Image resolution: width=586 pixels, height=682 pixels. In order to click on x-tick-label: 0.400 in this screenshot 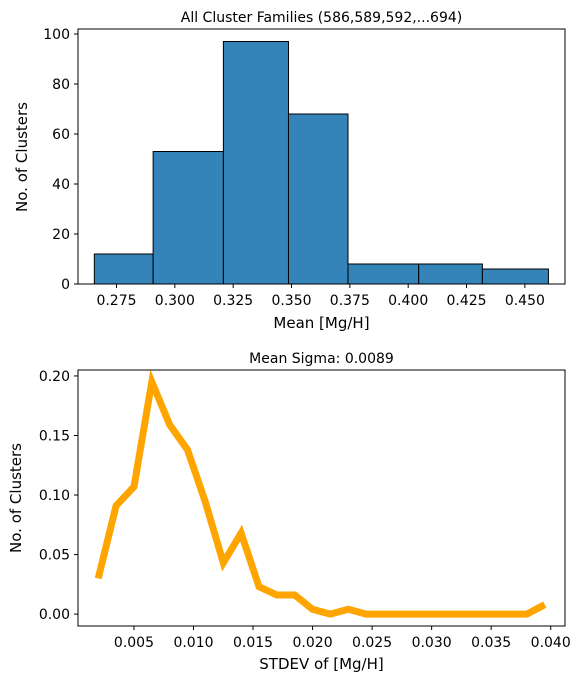, I will do `click(408, 301)`.